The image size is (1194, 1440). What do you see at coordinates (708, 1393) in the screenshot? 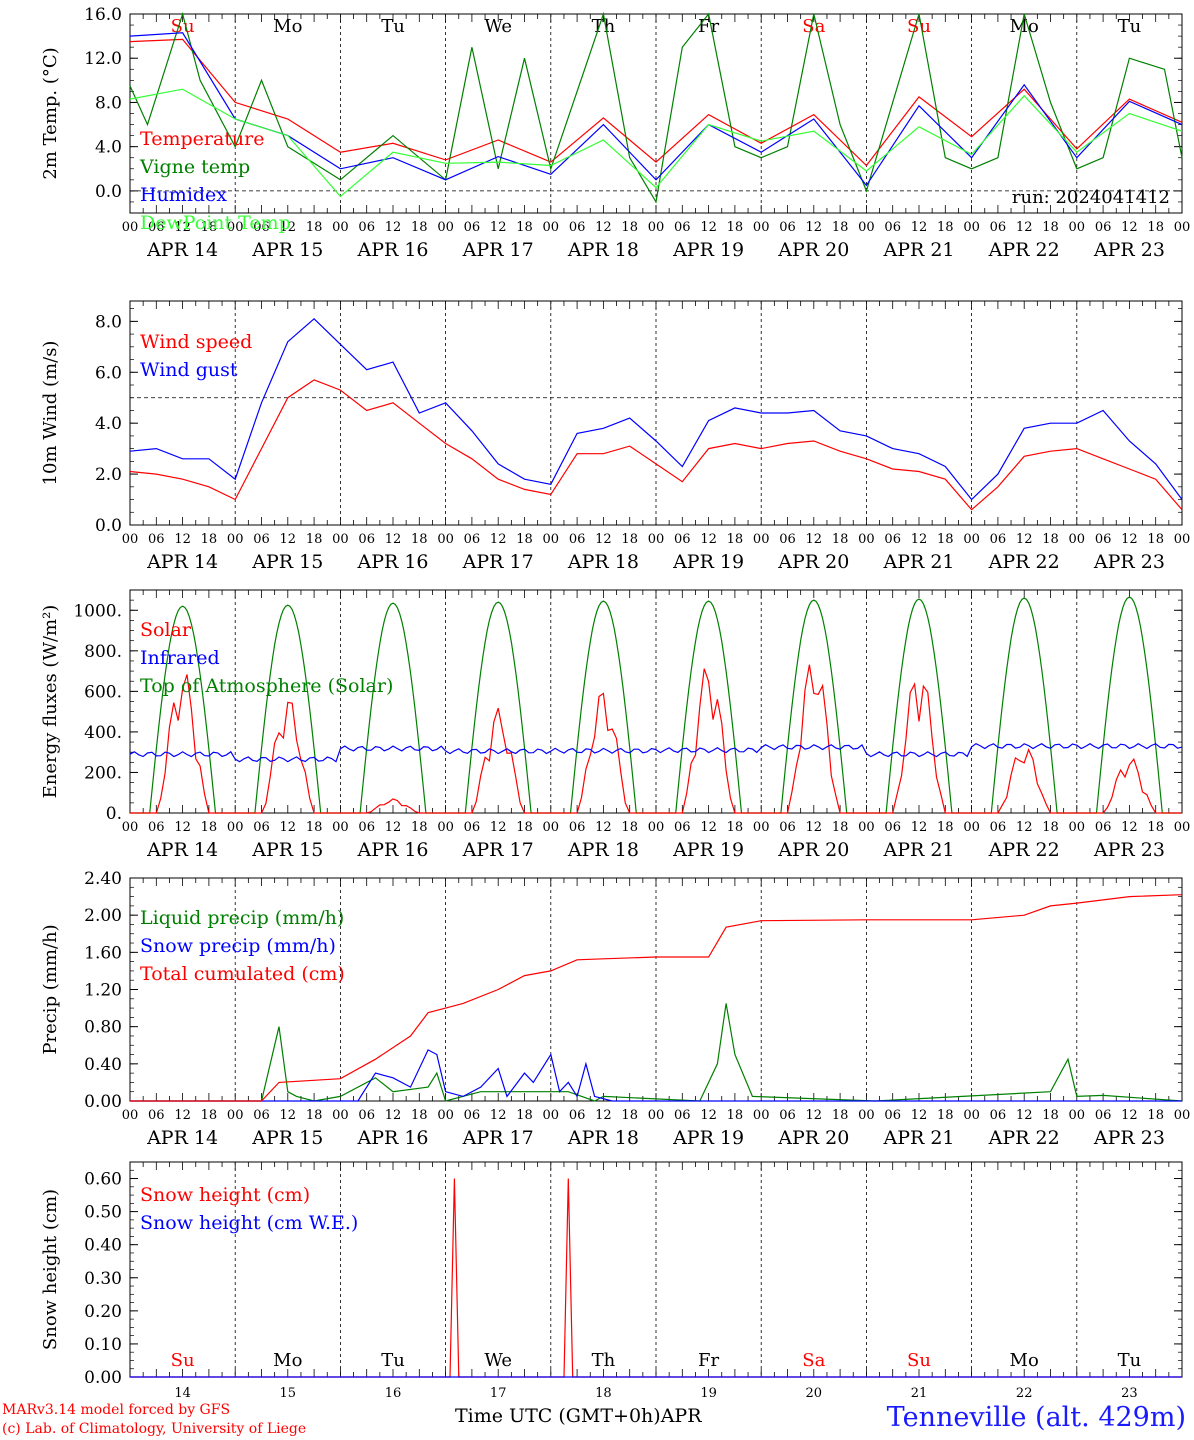
I see `x-day-number: 19` at bounding box center [708, 1393].